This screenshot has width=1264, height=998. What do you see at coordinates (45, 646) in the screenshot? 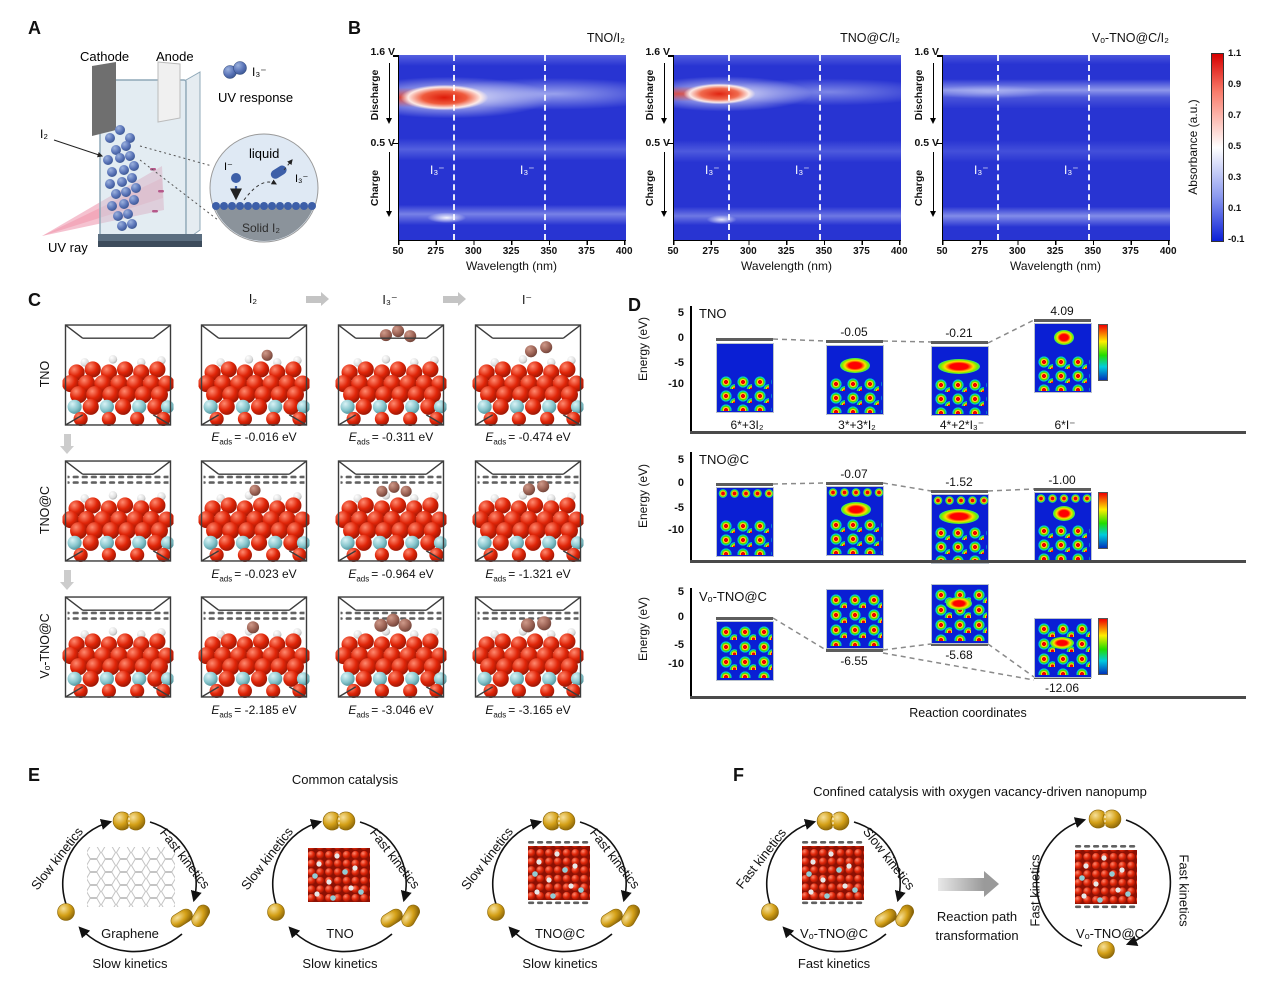
I see `row-label-vo-tnoc: Vₒ-TNO@C` at bounding box center [45, 646].